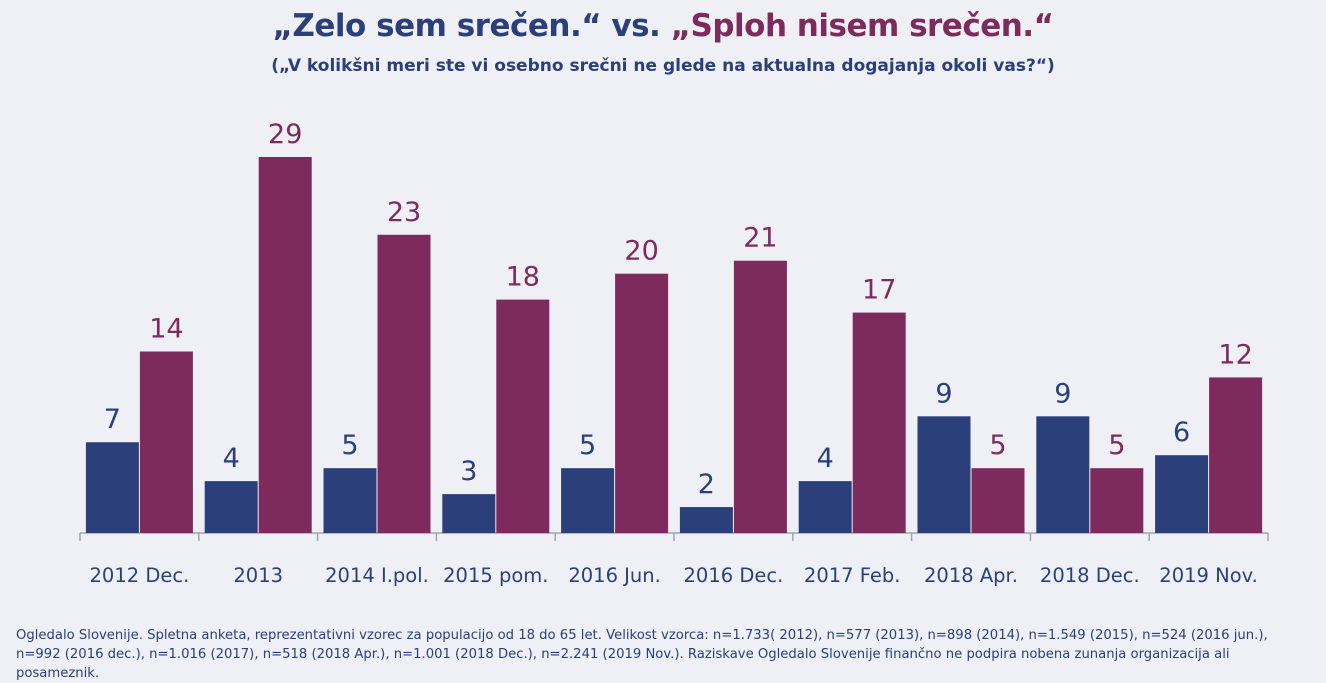 The height and width of the screenshot is (683, 1326). What do you see at coordinates (852, 575) in the screenshot?
I see `x-tick-label: 2017 Feb.` at bounding box center [852, 575].